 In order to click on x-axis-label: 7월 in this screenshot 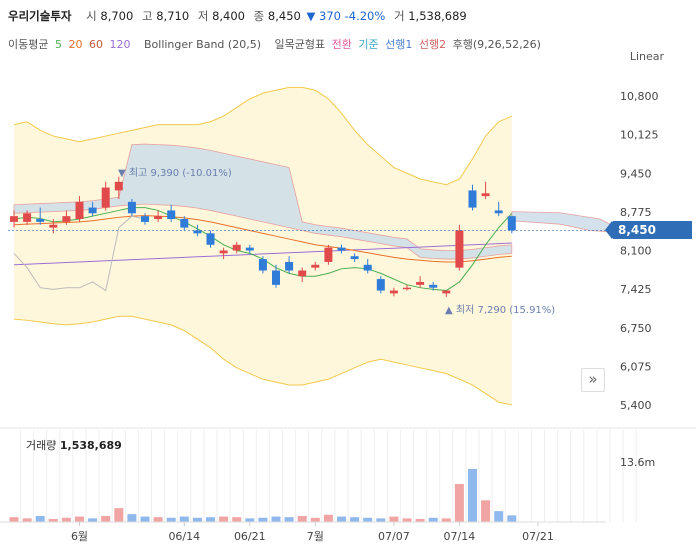, I will do `click(315, 536)`.